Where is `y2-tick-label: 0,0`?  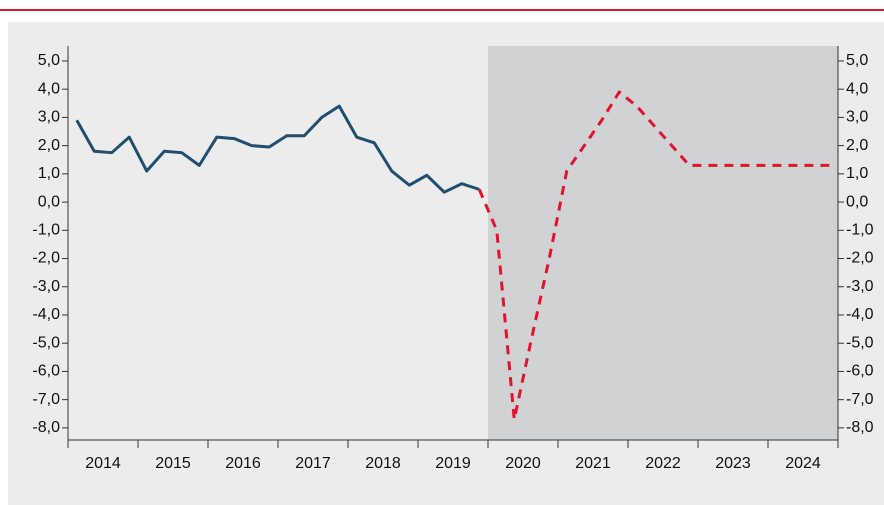
y2-tick-label: 0,0 is located at coordinates (857, 201).